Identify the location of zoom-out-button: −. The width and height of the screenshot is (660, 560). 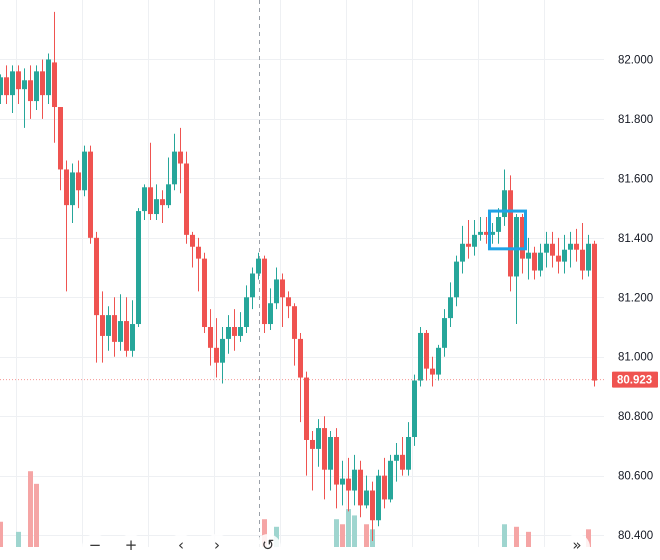
(95, 547).